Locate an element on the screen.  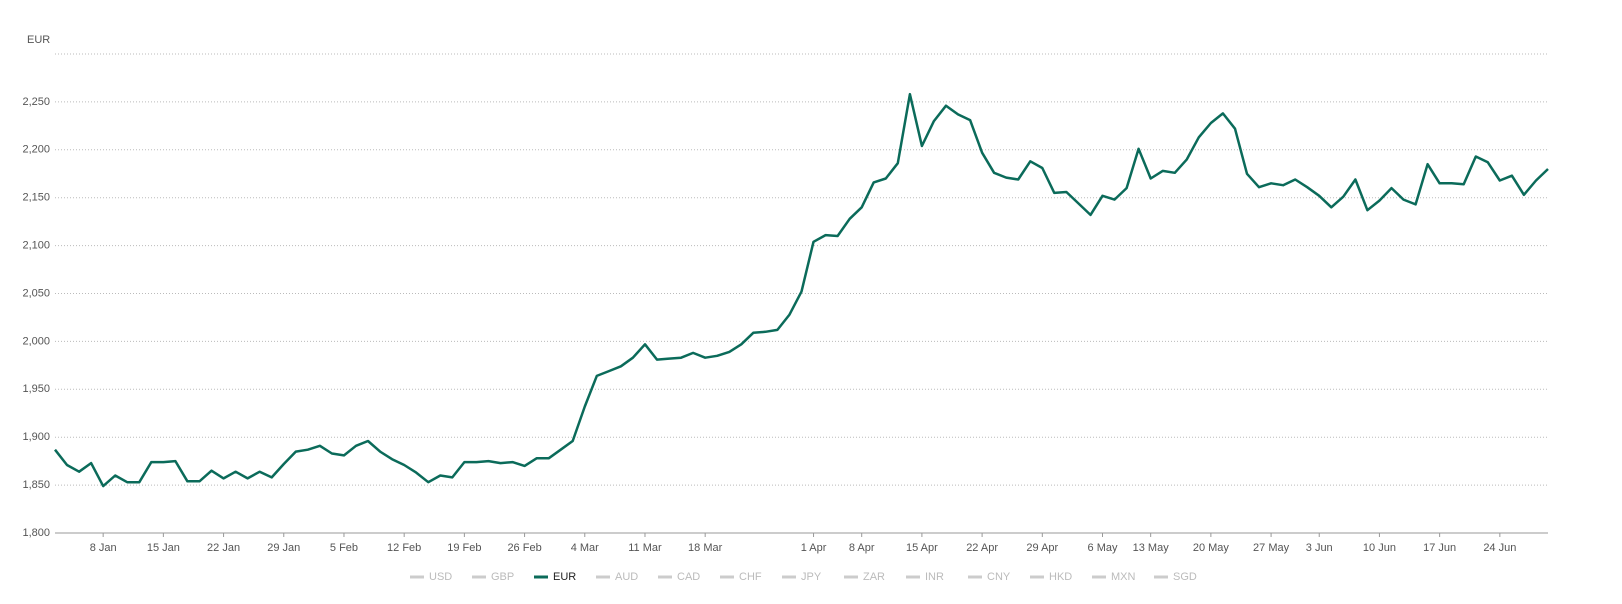
x-tick-label: 20 May is located at coordinates (1211, 548).